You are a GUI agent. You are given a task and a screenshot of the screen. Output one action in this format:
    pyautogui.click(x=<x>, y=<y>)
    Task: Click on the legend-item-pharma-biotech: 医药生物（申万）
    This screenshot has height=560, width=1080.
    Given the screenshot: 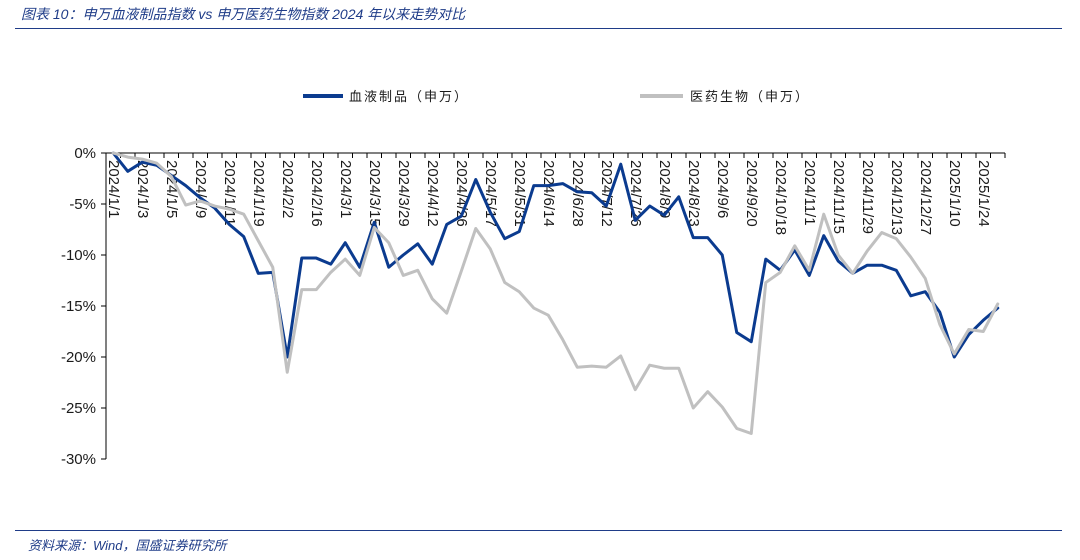 What is the action you would take?
    pyautogui.click(x=725, y=96)
    